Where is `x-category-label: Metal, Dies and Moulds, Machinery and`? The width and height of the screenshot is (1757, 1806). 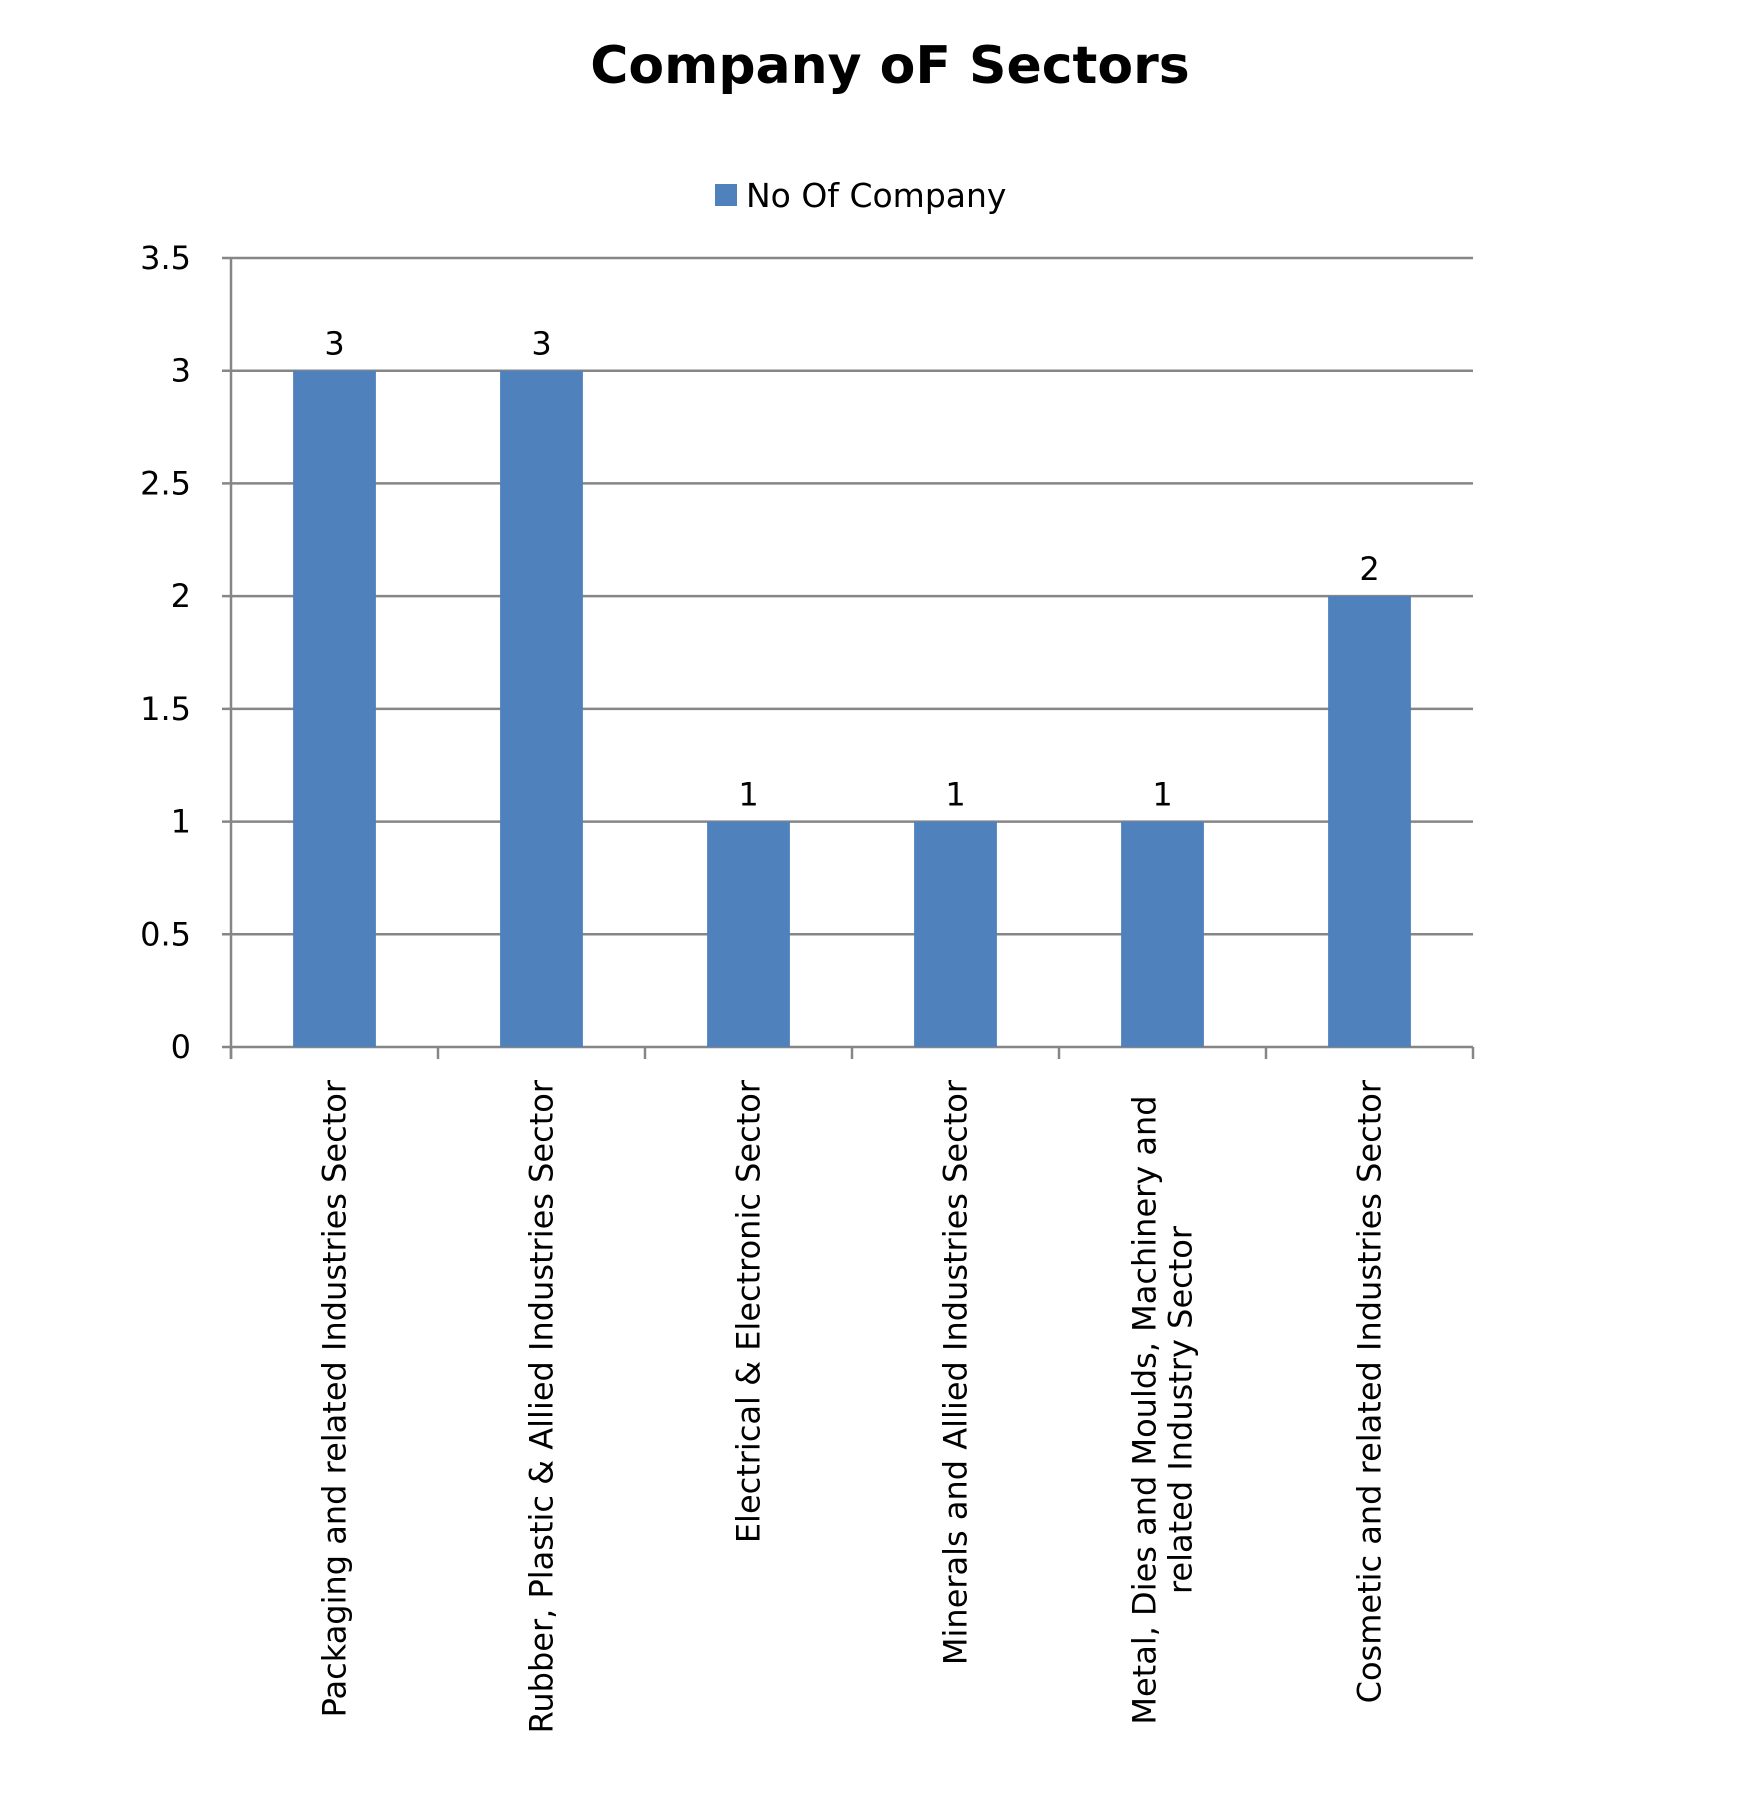 x-category-label: Metal, Dies and Moulds, Machinery and is located at coordinates (1145, 1409).